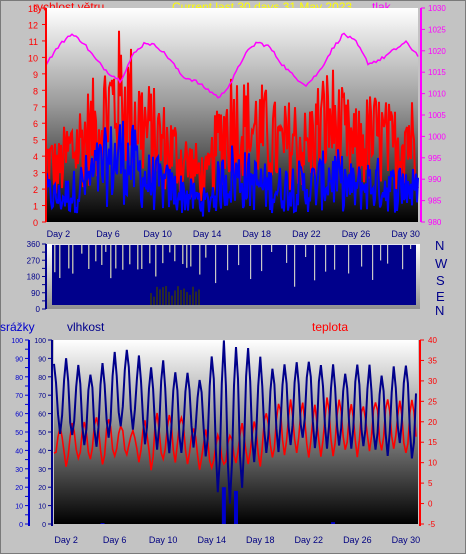 The width and height of the screenshot is (466, 554). What do you see at coordinates (42, 378) in the screenshot?
I see `humidity-axis-tick-label: 80` at bounding box center [42, 378].